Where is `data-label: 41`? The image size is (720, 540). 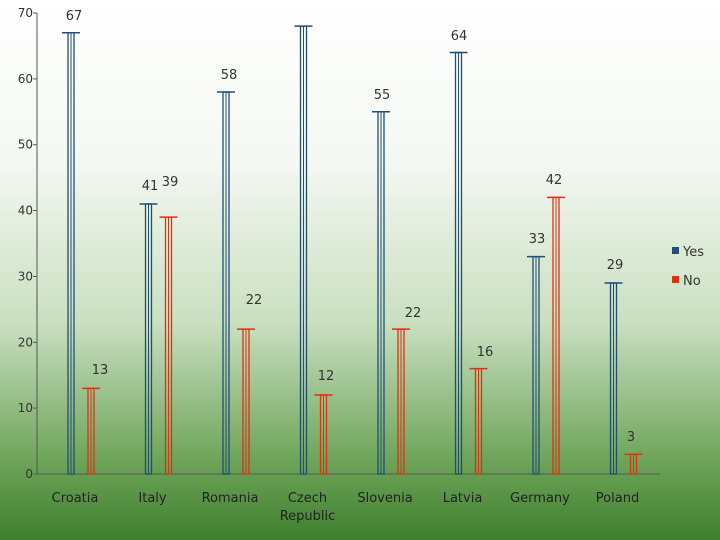 data-label: 41 is located at coordinates (150, 186).